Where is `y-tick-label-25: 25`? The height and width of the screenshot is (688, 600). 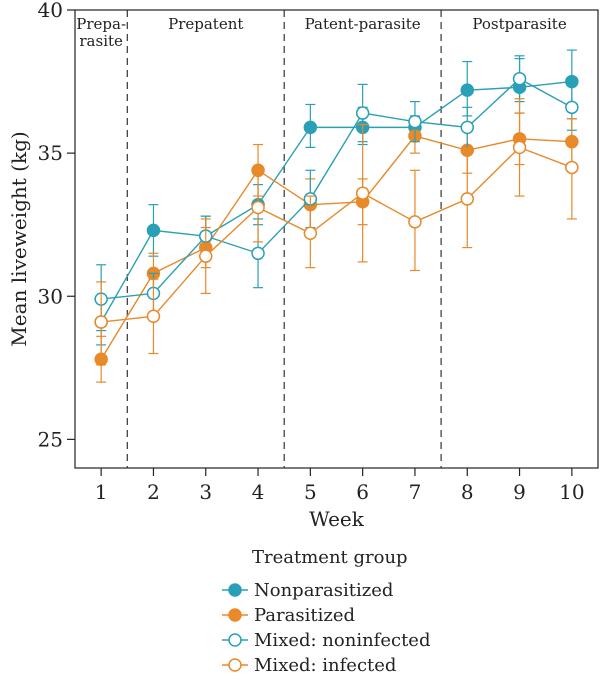 y-tick-label-25: 25 is located at coordinates (50, 439).